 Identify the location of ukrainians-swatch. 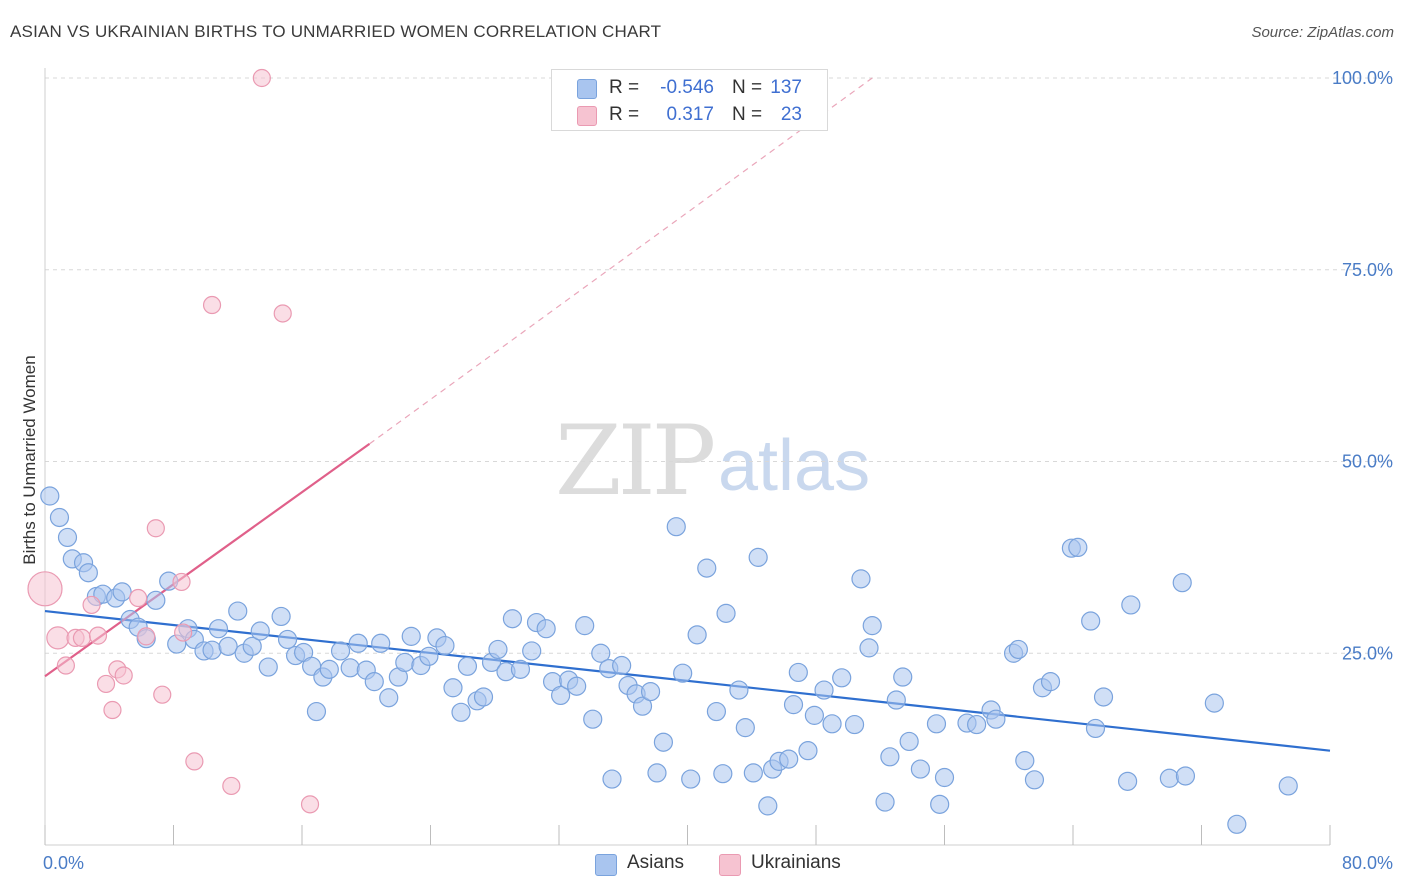
(587, 116).